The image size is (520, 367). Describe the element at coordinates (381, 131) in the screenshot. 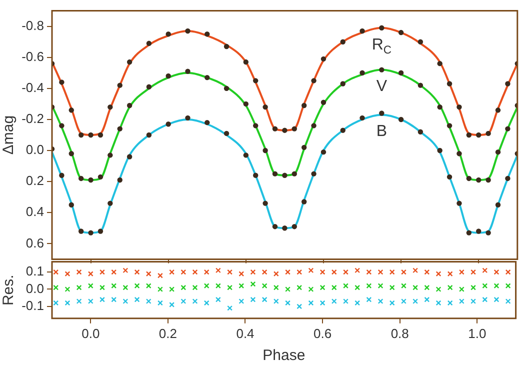

I see `series-label: B` at that location.